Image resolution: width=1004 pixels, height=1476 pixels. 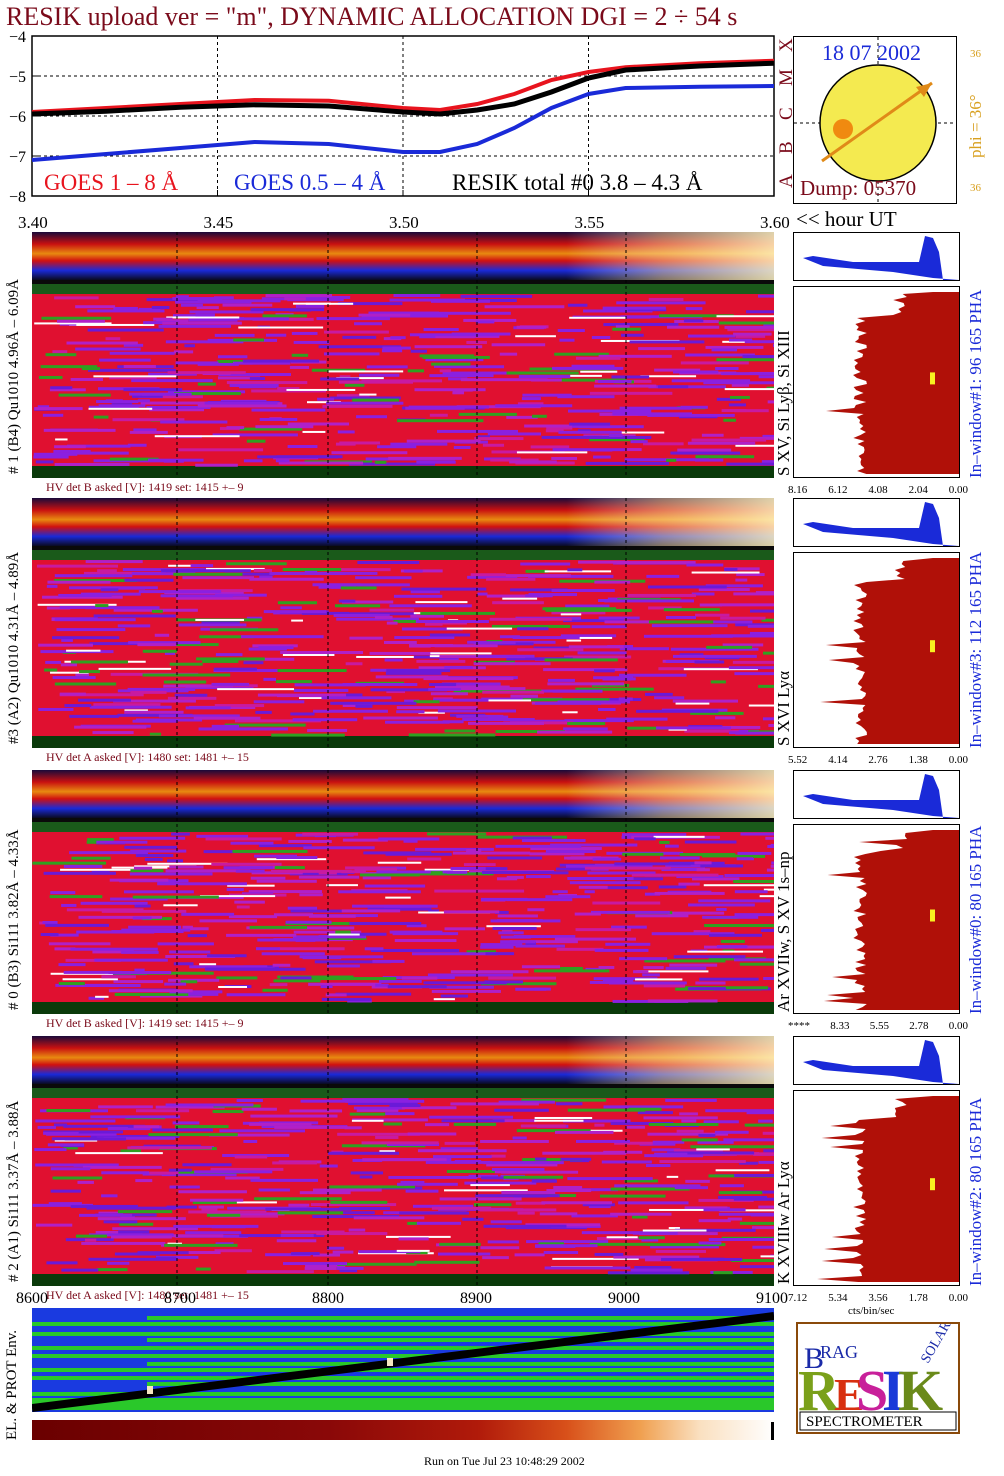 I want to click on in-window-label: In–window#2: 80 165 PHA, so click(x=975, y=1191).